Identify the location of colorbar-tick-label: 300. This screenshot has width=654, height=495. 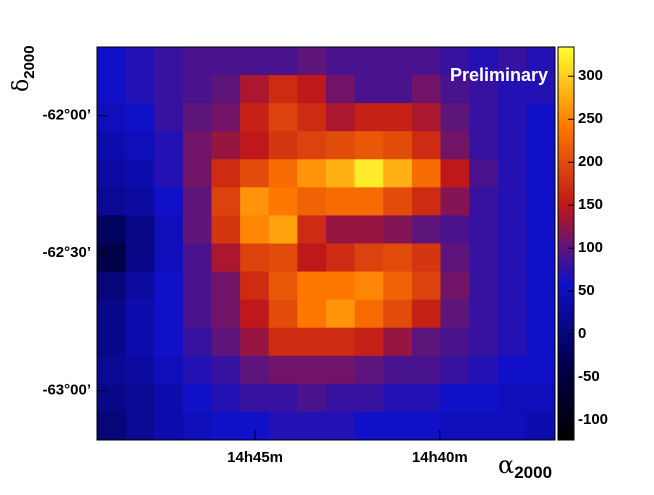
(590, 75).